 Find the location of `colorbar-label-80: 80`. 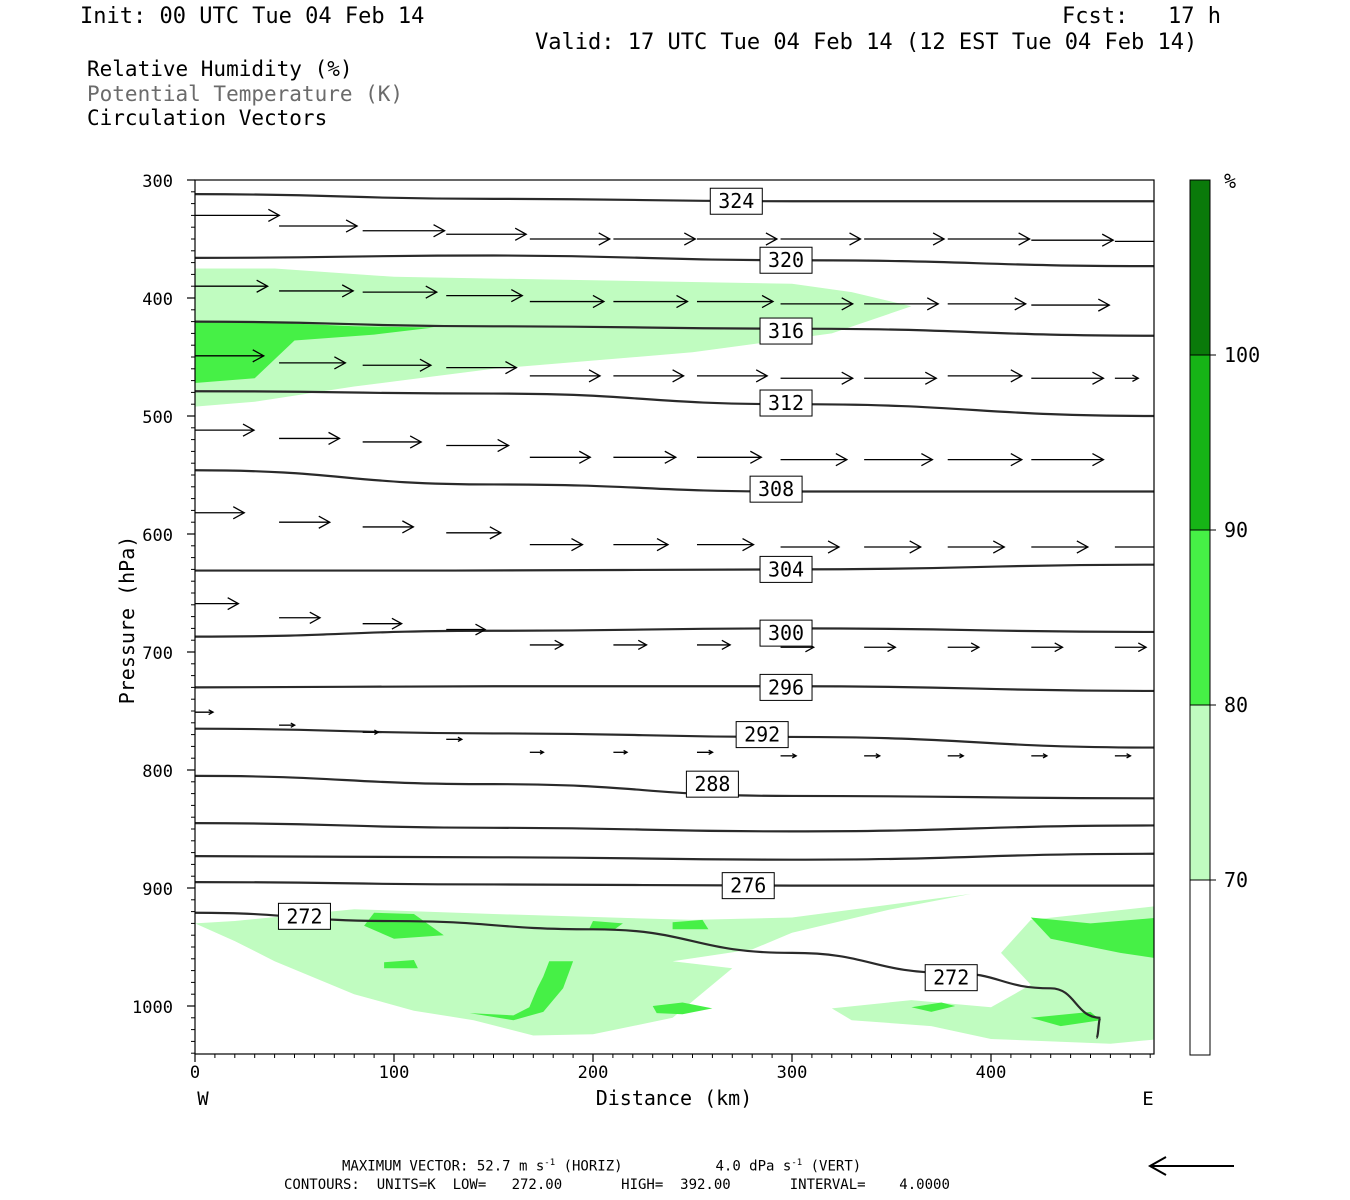

colorbar-label-80: 80 is located at coordinates (1236, 705).